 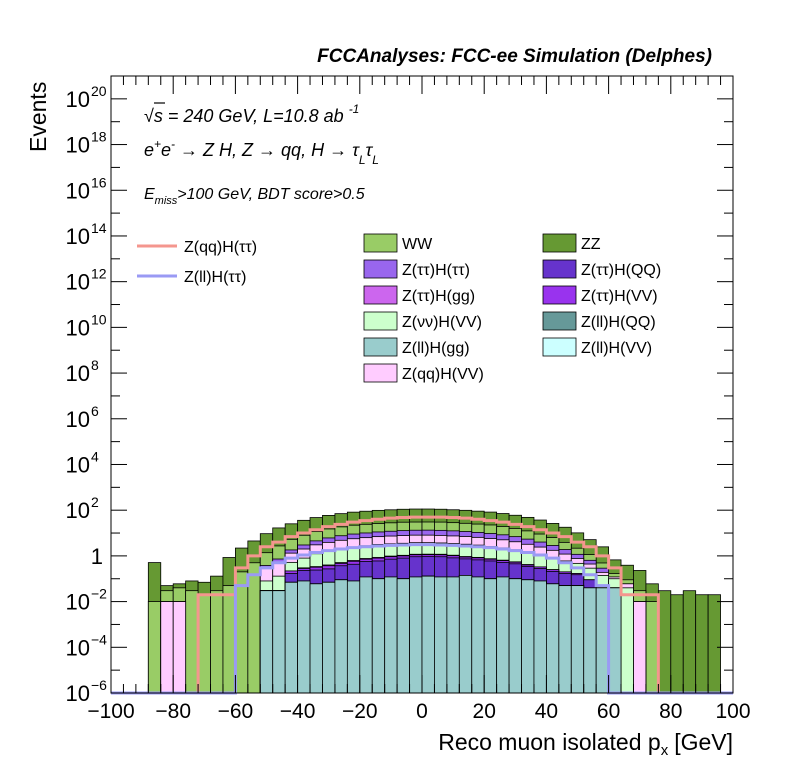 What do you see at coordinates (465, 634) in the screenshot?
I see `bar-Z(ll)H(gg)-28` at bounding box center [465, 634].